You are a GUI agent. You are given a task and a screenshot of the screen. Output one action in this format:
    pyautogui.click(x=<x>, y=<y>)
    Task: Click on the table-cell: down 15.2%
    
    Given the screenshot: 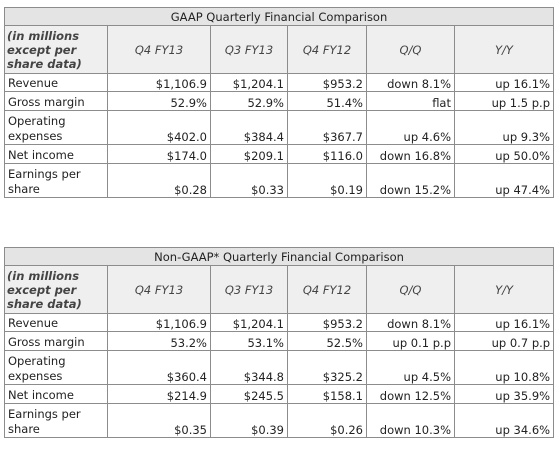 What is the action you would take?
    pyautogui.click(x=410, y=180)
    